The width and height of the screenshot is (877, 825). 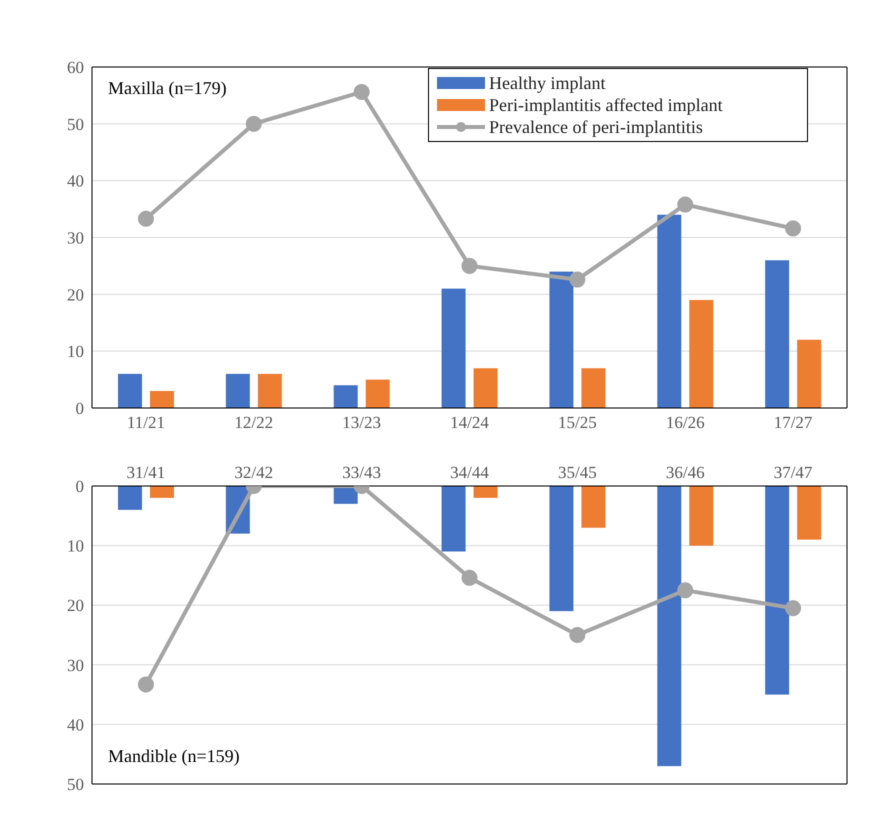 What do you see at coordinates (75, 68) in the screenshot?
I see `y-tick-label: 60` at bounding box center [75, 68].